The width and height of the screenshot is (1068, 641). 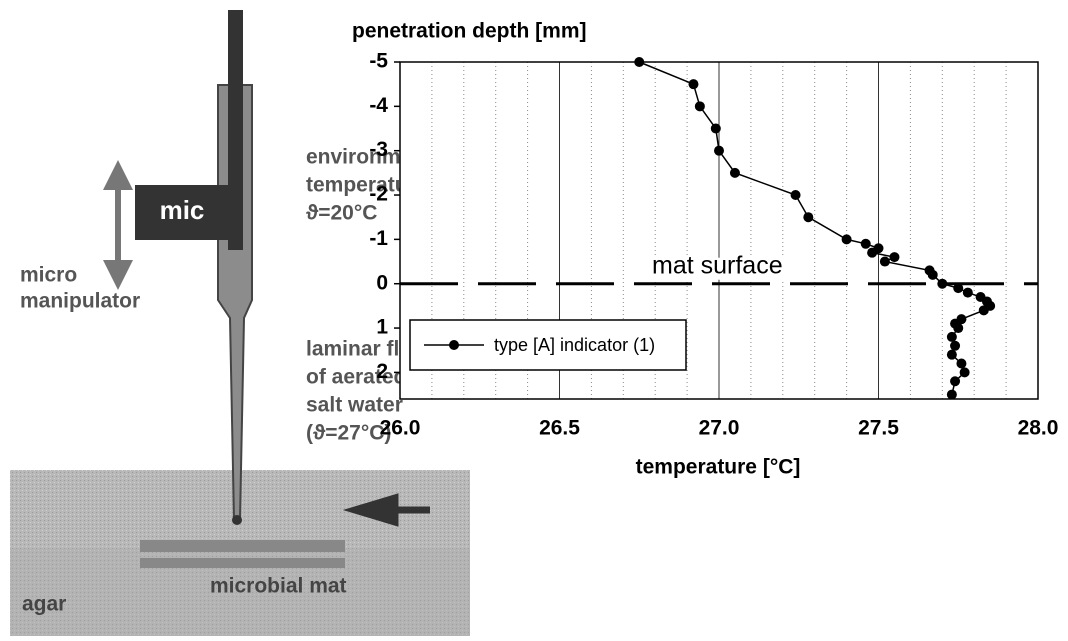 I want to click on flow-label: of aerated, so click(x=356, y=377).